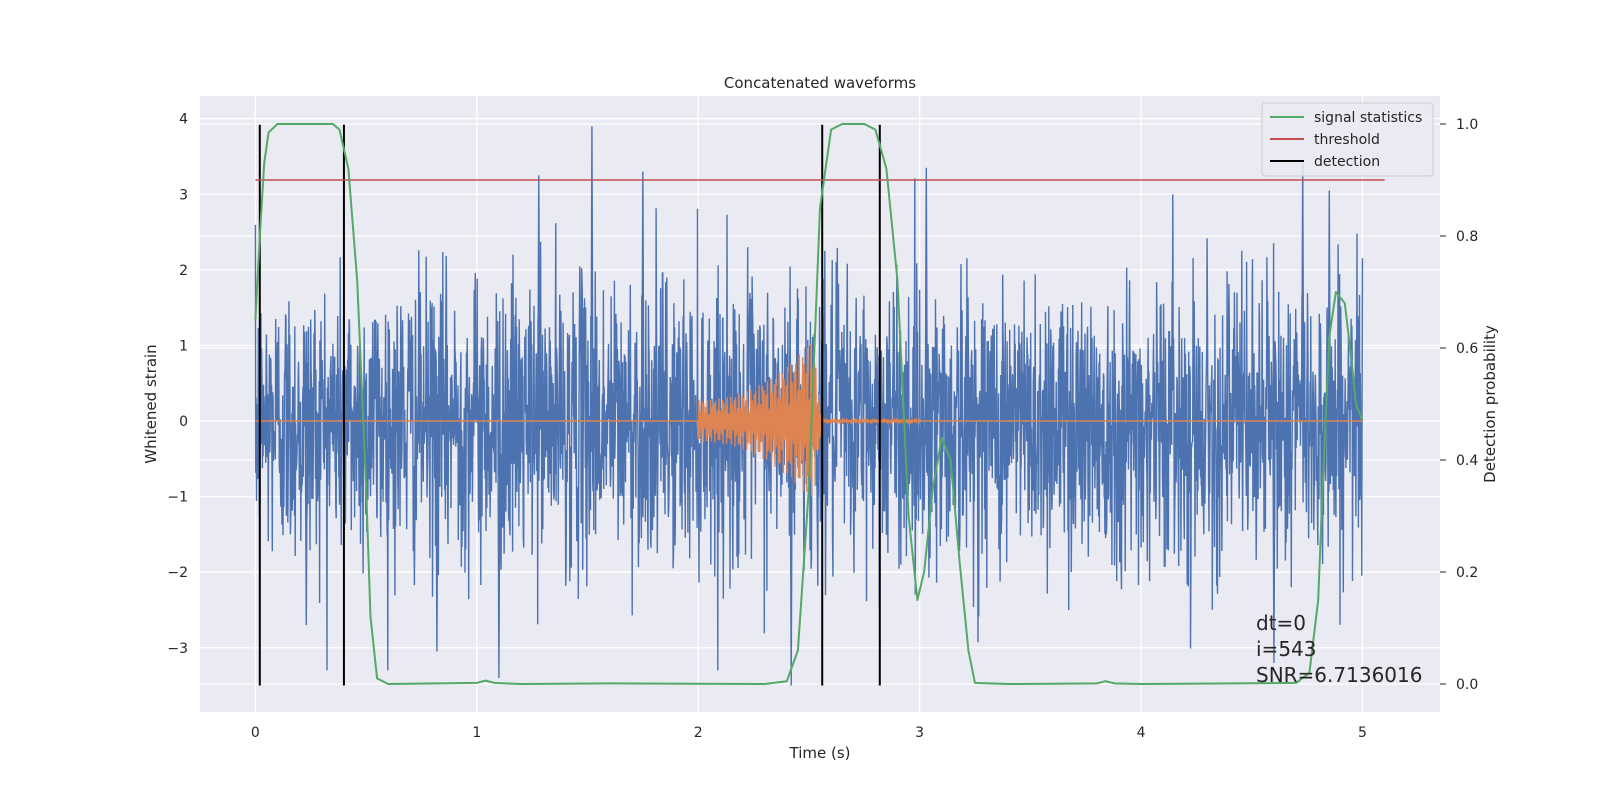 The image size is (1600, 800). What do you see at coordinates (1490, 404) in the screenshot?
I see `y2-axis-label: Detection probability` at bounding box center [1490, 404].